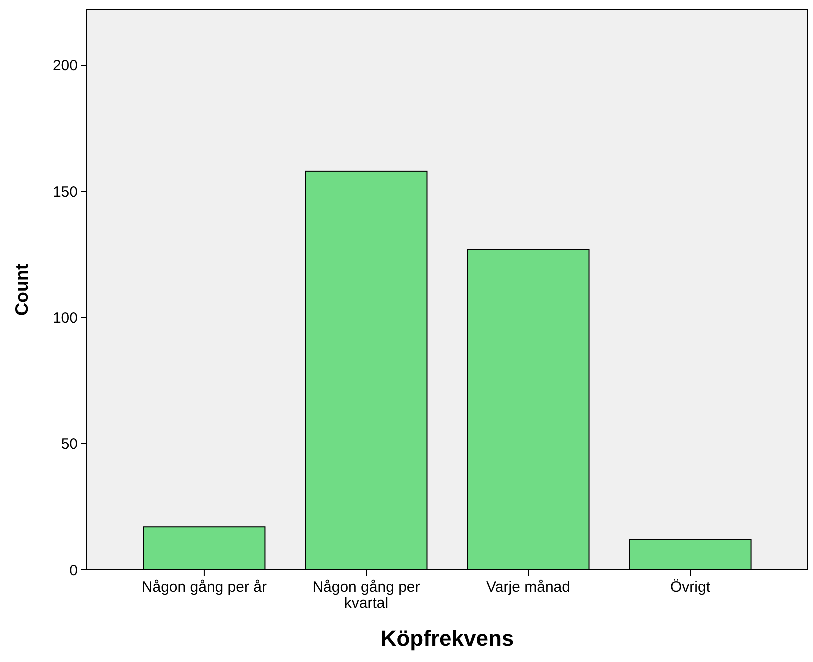 This screenshot has width=813, height=662. Describe the element at coordinates (65, 192) in the screenshot. I see `y-tick-label: 150` at that location.